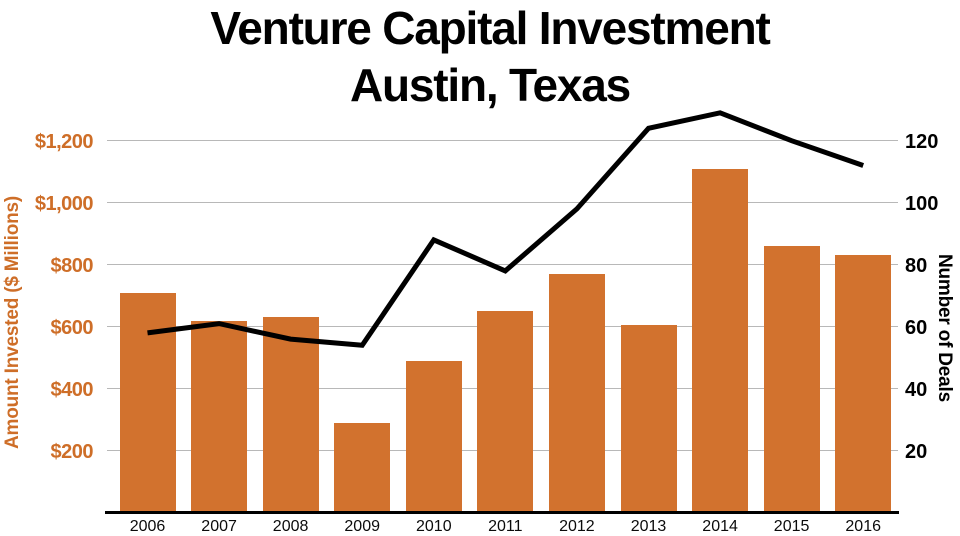 The width and height of the screenshot is (960, 536). What do you see at coordinates (502, 512) in the screenshot?
I see `x-axis-line` at bounding box center [502, 512].